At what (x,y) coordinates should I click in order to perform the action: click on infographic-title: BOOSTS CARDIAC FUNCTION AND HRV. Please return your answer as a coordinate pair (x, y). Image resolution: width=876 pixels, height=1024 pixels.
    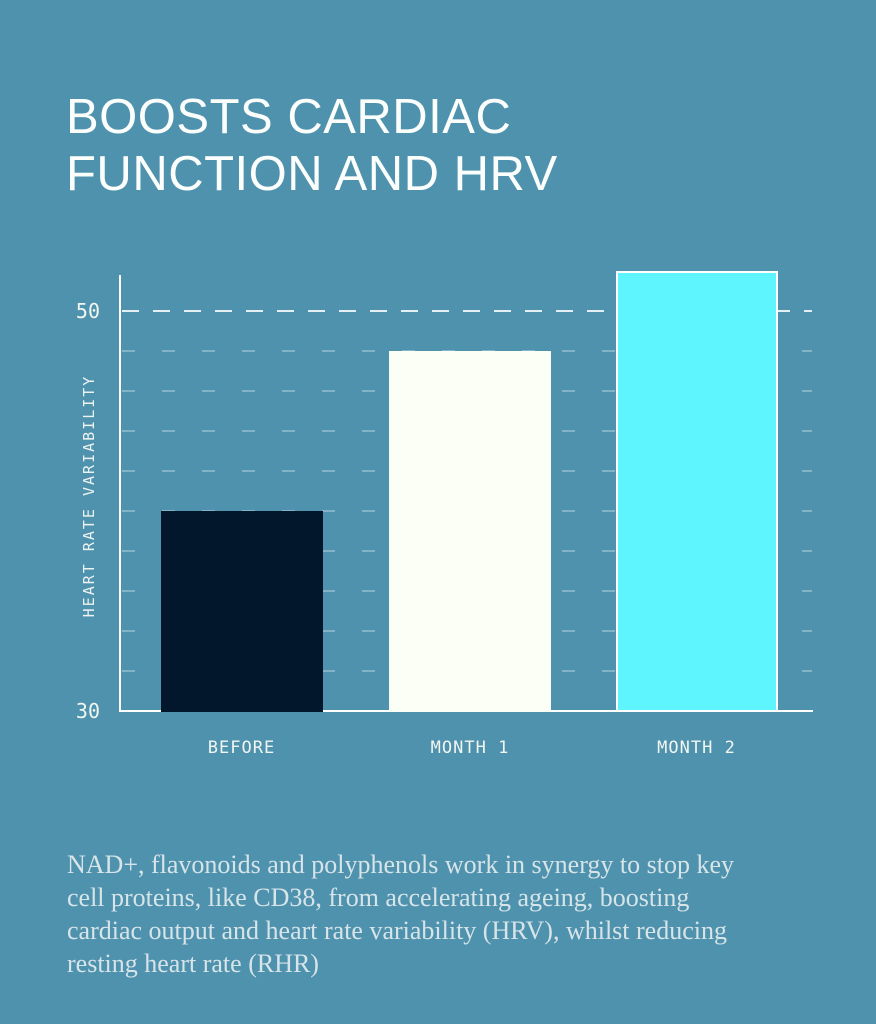
    Looking at the image, I should click on (312, 145).